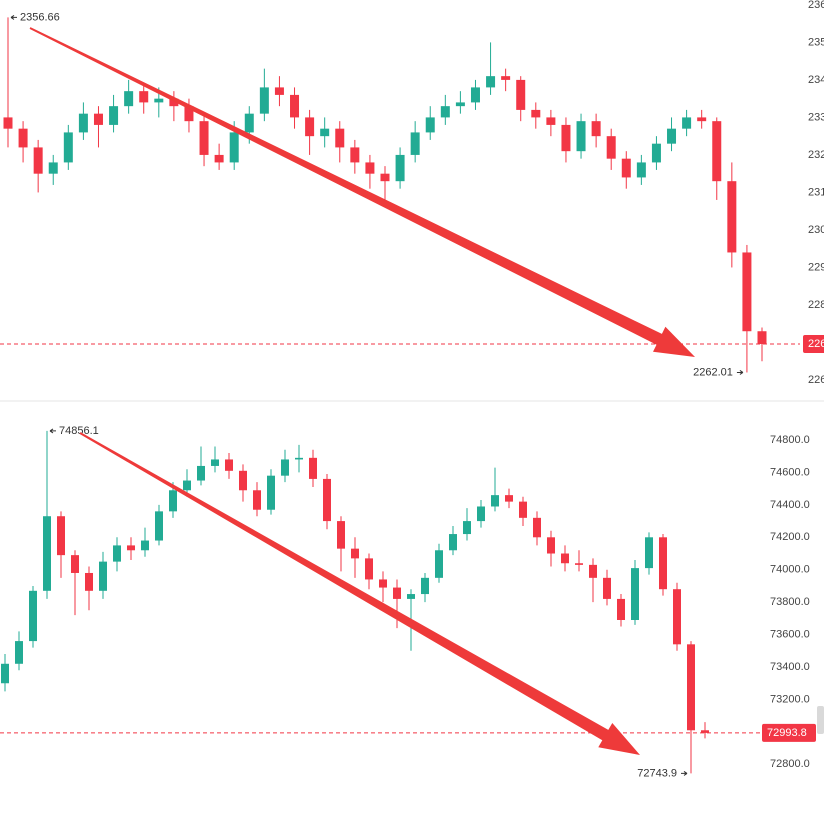 The height and width of the screenshot is (824, 824). Describe the element at coordinates (820, 720) in the screenshot. I see `scroll-handle` at that location.